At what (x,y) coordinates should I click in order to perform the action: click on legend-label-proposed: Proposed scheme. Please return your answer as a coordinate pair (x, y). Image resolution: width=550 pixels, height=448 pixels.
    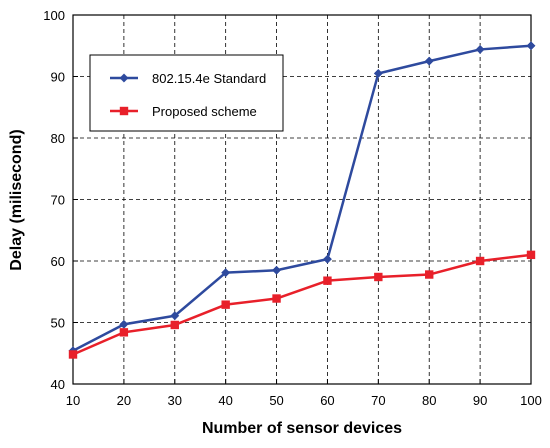
    Looking at the image, I should click on (204, 111).